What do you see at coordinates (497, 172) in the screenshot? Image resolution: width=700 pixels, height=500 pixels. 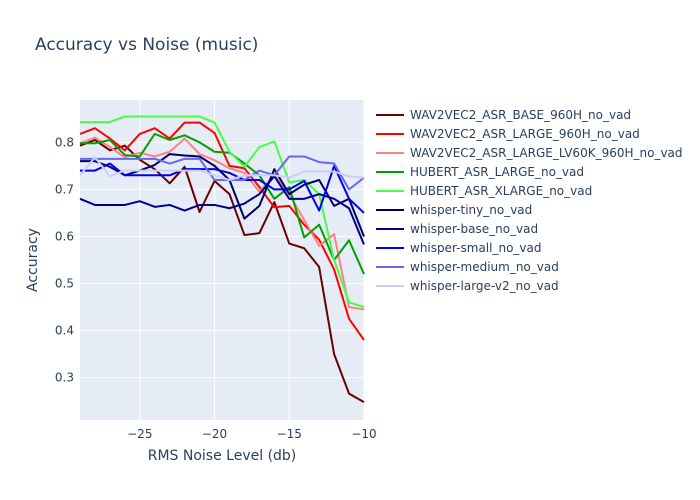 I see `legend-entry-3: HUBERT_ASR_LARGE_no_vad` at bounding box center [497, 172].